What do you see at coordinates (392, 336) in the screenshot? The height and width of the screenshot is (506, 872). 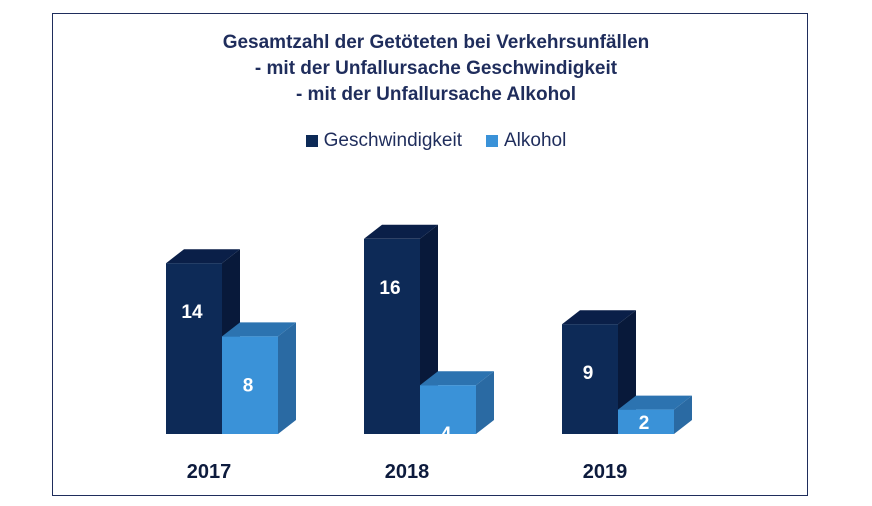 I see `bar-geschwindigkeit-2018` at bounding box center [392, 336].